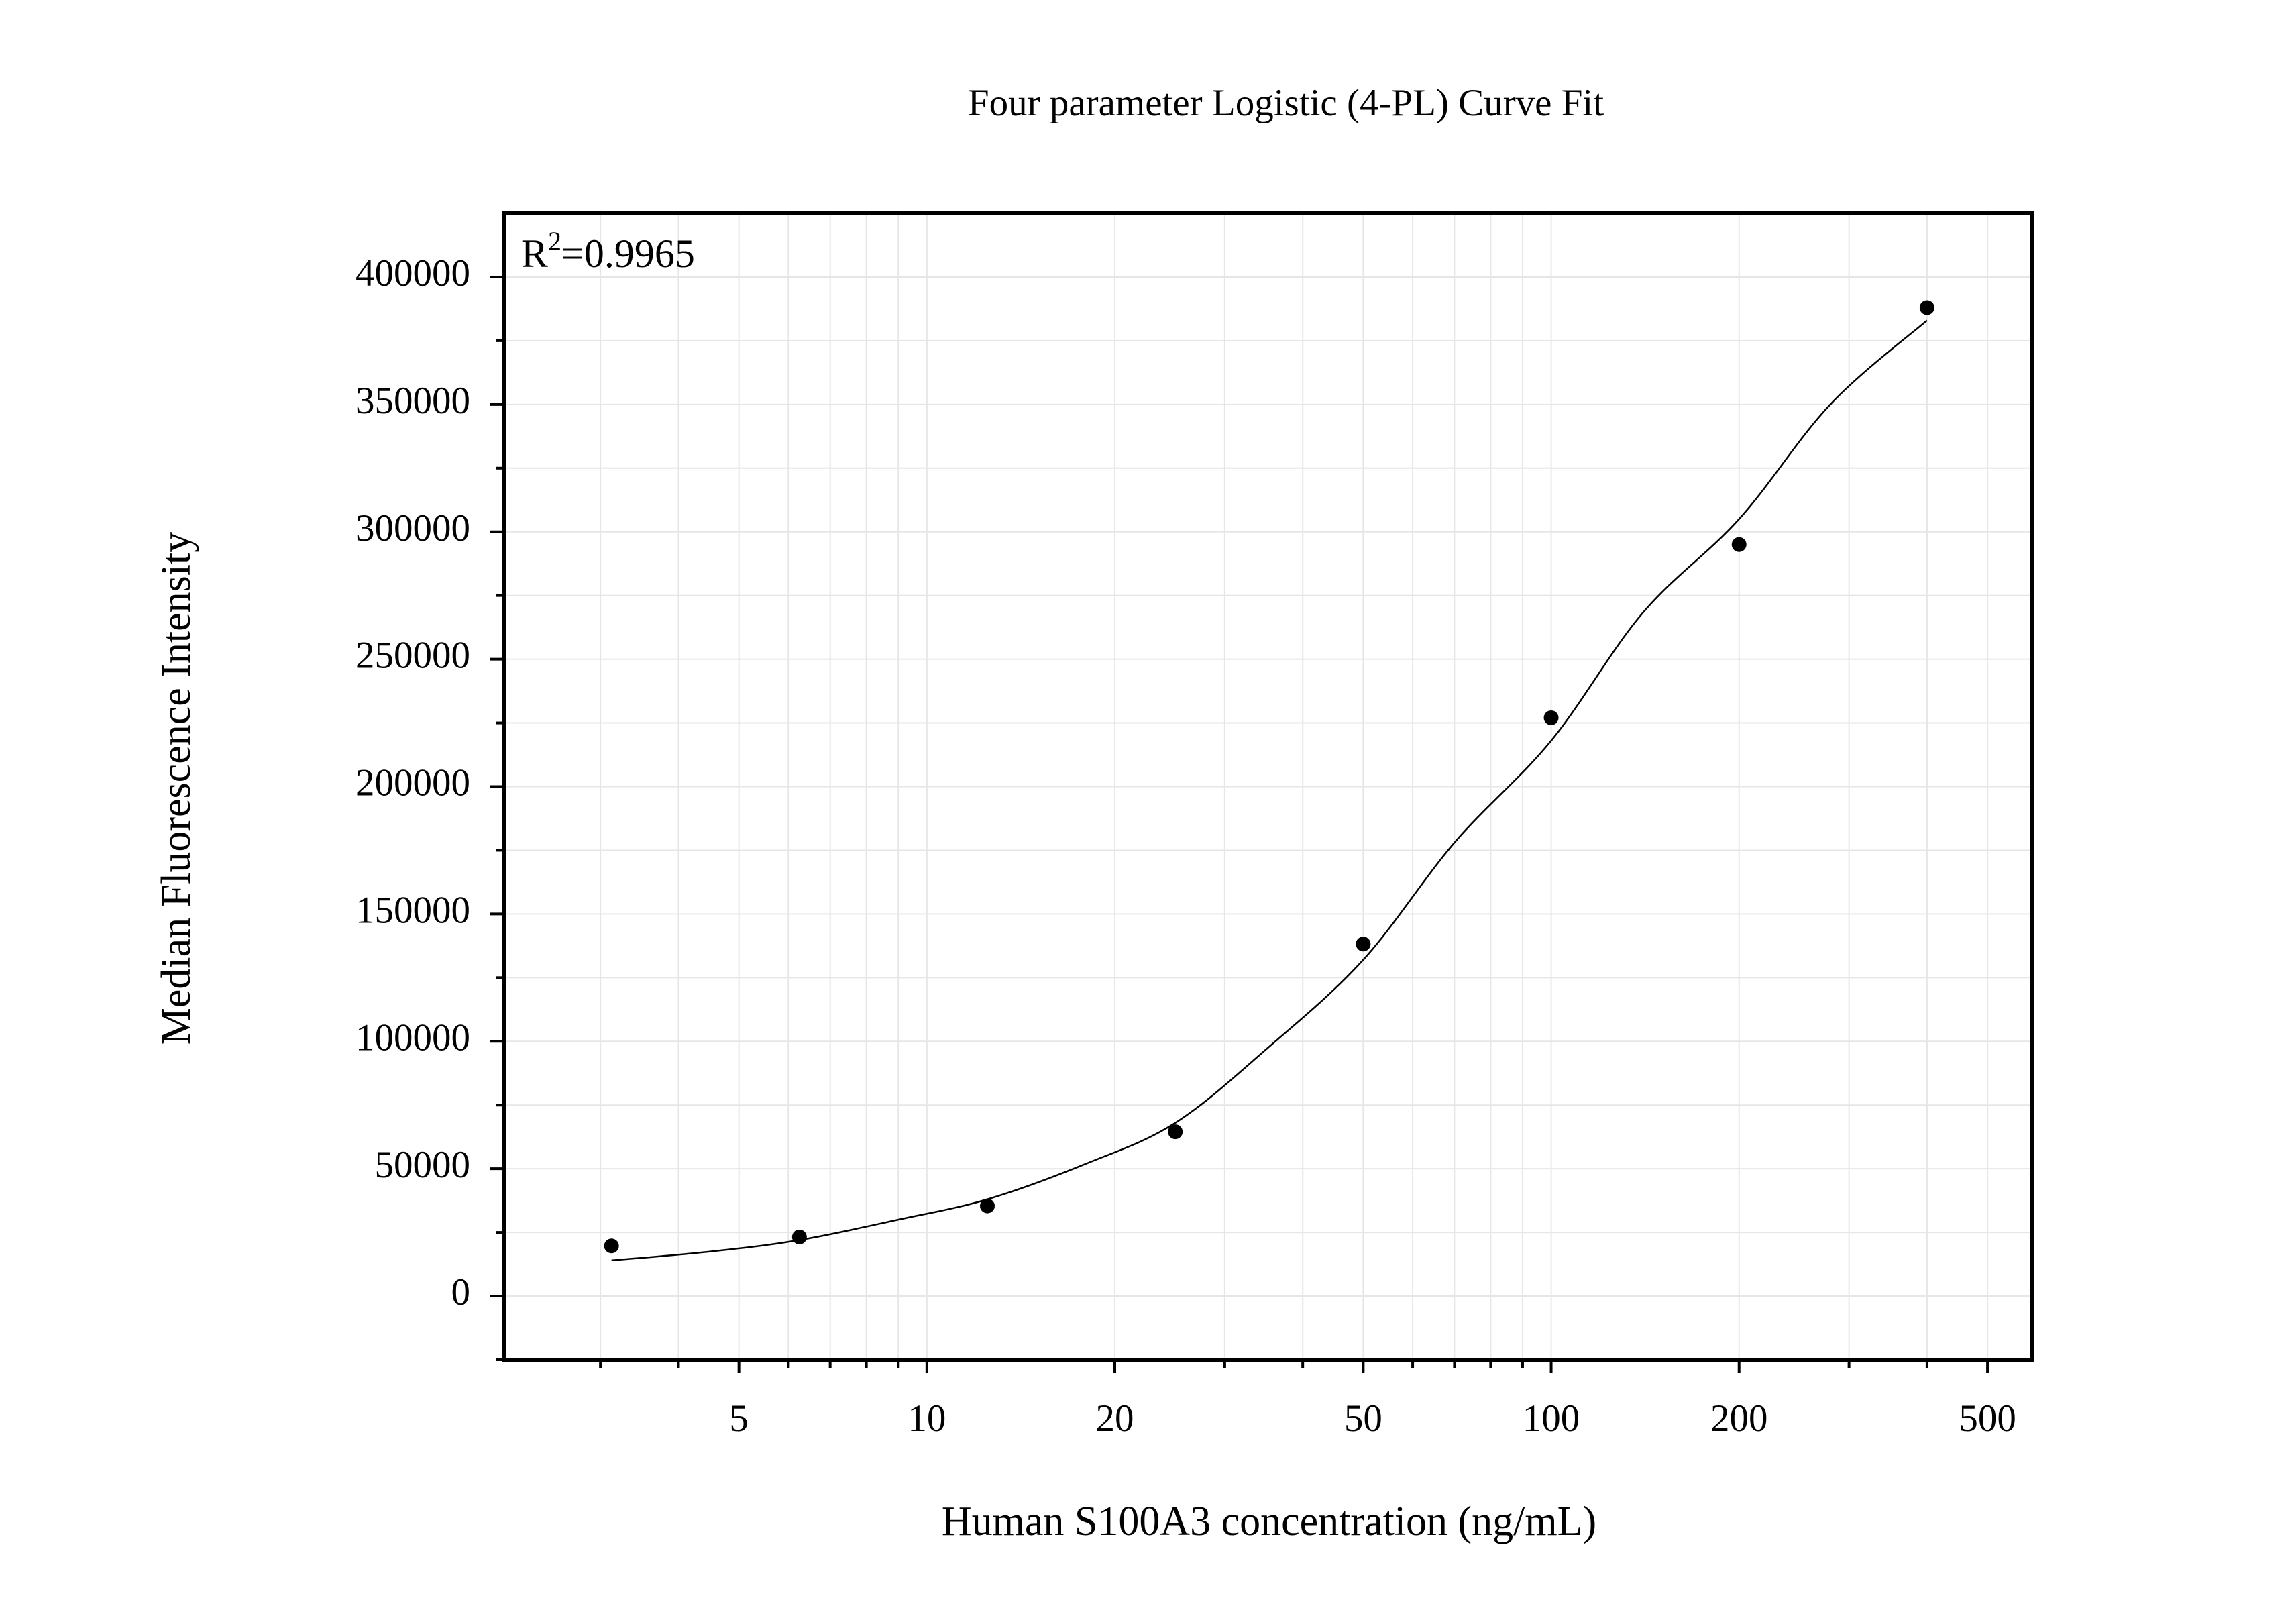 This screenshot has height=1604, width=2296. Describe the element at coordinates (413, 783) in the screenshot. I see `y-tick-label: 200000` at that location.